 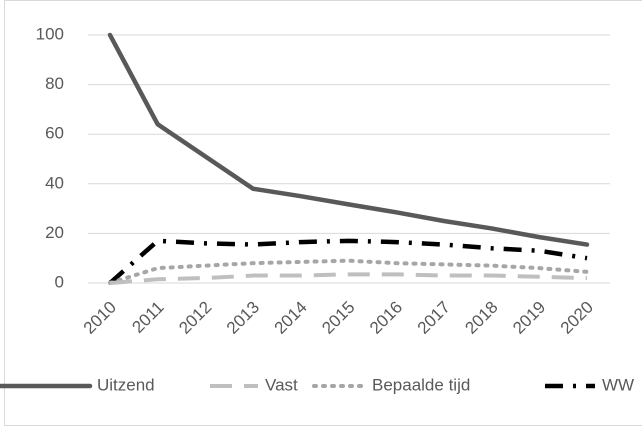 I want to click on legend-label: Uitzend, so click(x=126, y=384).